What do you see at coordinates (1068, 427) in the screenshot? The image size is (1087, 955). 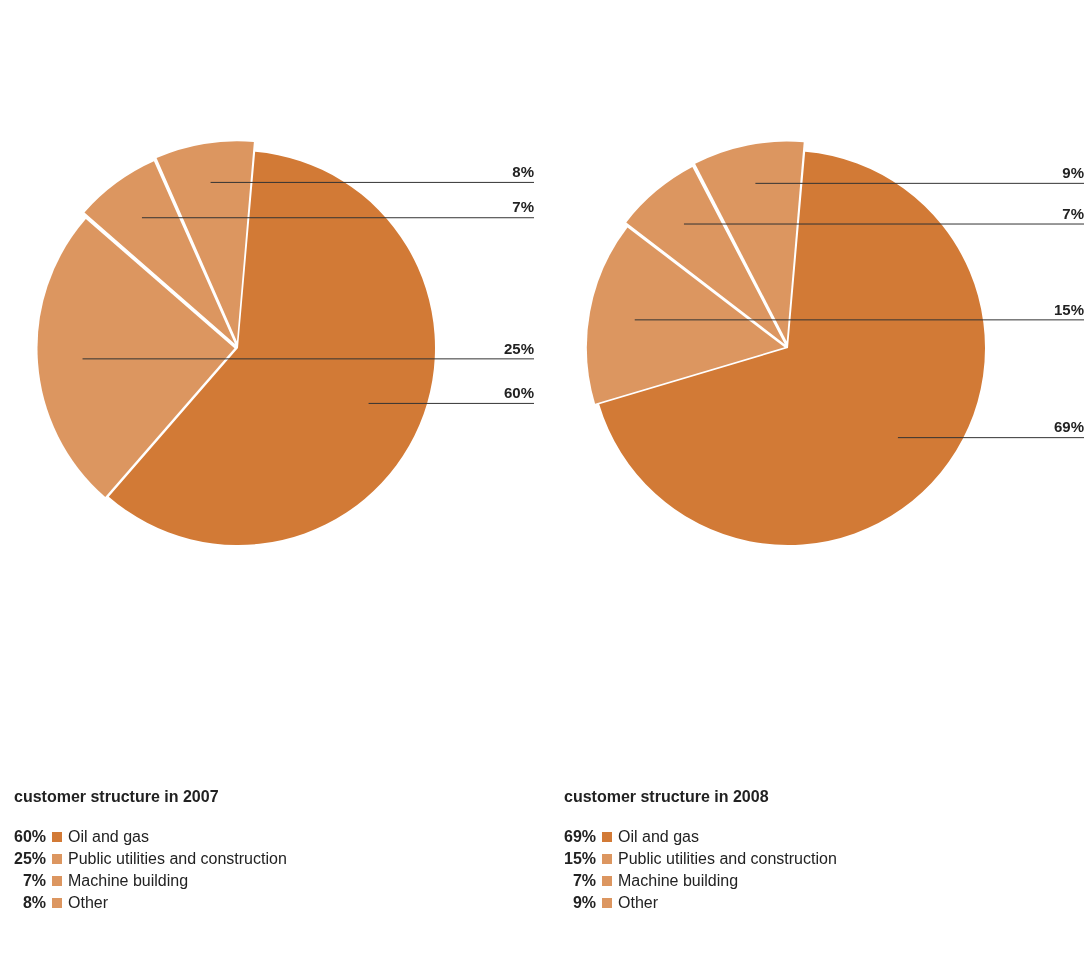 I see `data-label: 69%` at bounding box center [1068, 427].